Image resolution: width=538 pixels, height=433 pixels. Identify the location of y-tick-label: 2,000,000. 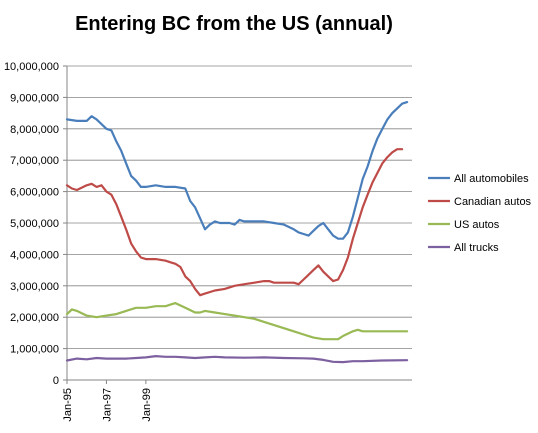
(34, 318).